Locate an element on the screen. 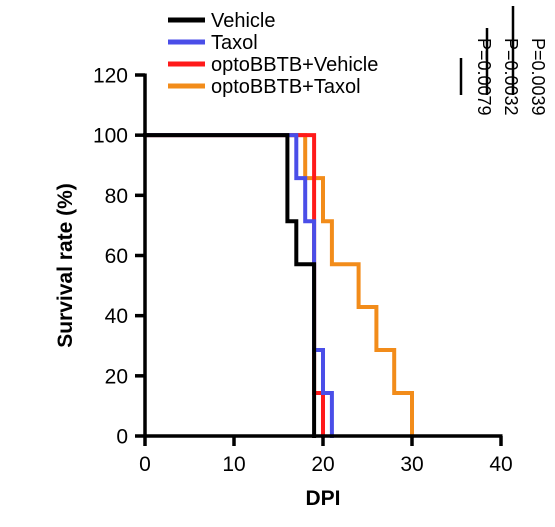 The image size is (555, 527). x-axis-title: DPI is located at coordinates (322, 498).